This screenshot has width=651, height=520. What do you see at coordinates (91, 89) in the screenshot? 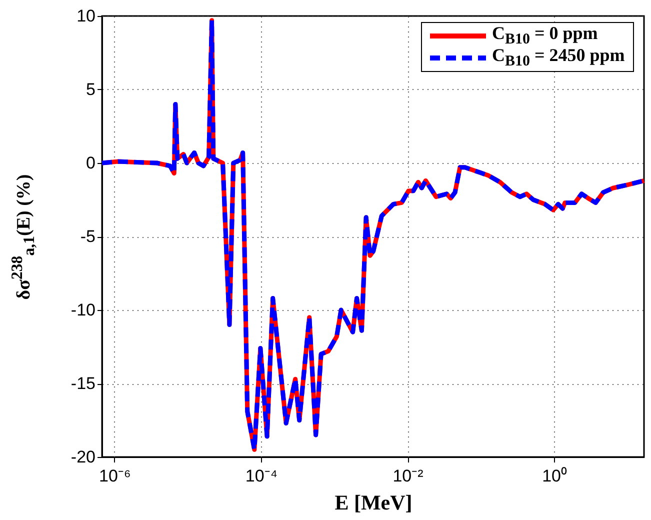
I see `y-tick-label: 5` at bounding box center [91, 89].